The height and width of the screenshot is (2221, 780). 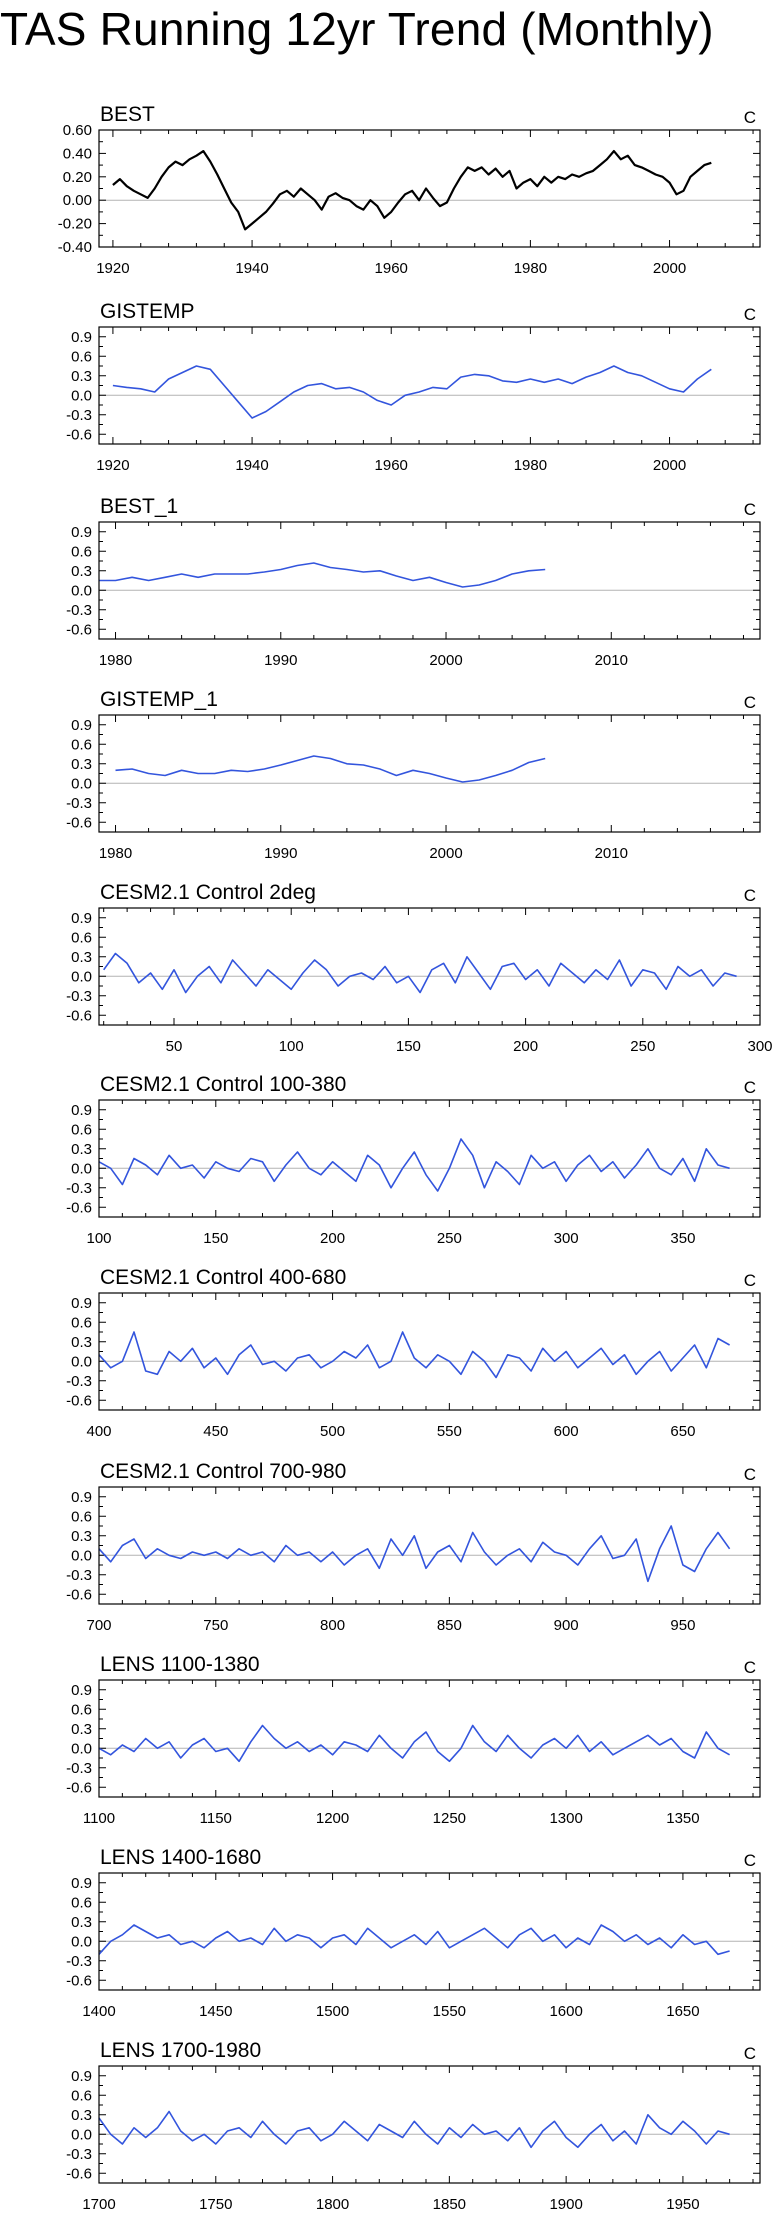 I want to click on chart-title: GISTEMP, so click(x=147, y=311).